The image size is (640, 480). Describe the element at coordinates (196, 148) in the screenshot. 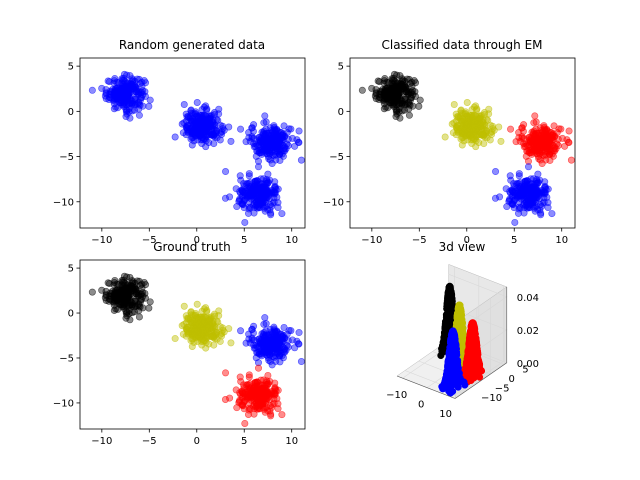

I see `points-layer` at that location.